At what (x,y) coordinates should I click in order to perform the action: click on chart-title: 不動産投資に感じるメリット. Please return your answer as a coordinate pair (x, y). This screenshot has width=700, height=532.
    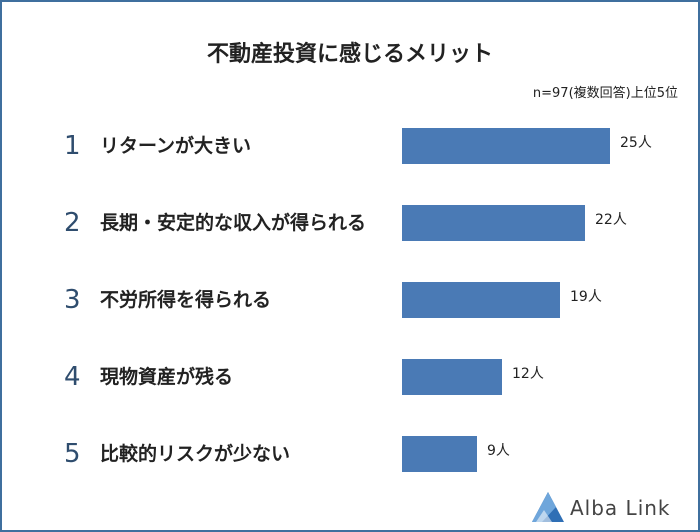
    Looking at the image, I should click on (349, 54).